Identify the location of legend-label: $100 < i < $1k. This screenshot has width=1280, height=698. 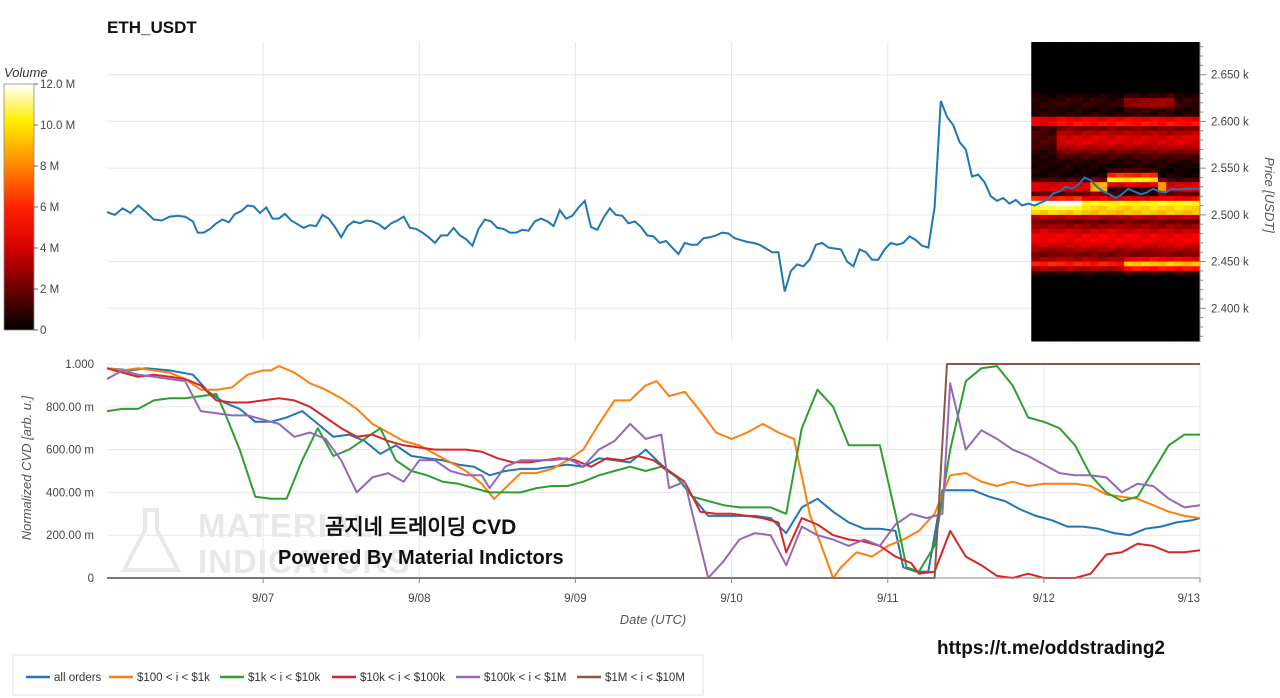
(173, 678).